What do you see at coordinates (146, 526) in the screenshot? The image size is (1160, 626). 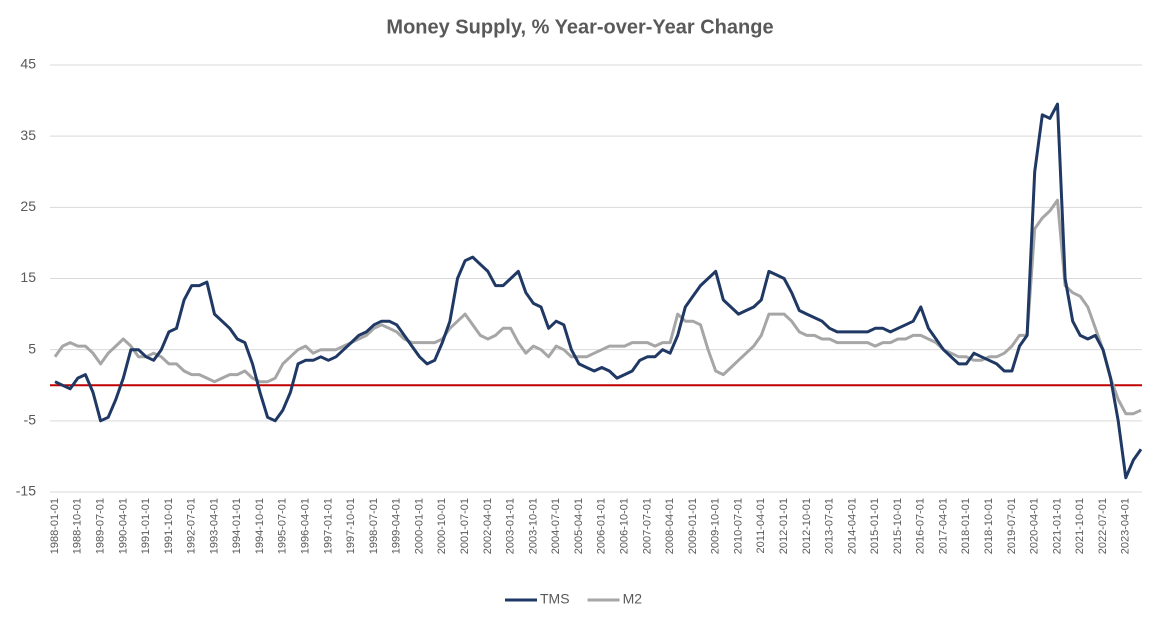 I see `x-tick-label: 1991-01-01` at bounding box center [146, 526].